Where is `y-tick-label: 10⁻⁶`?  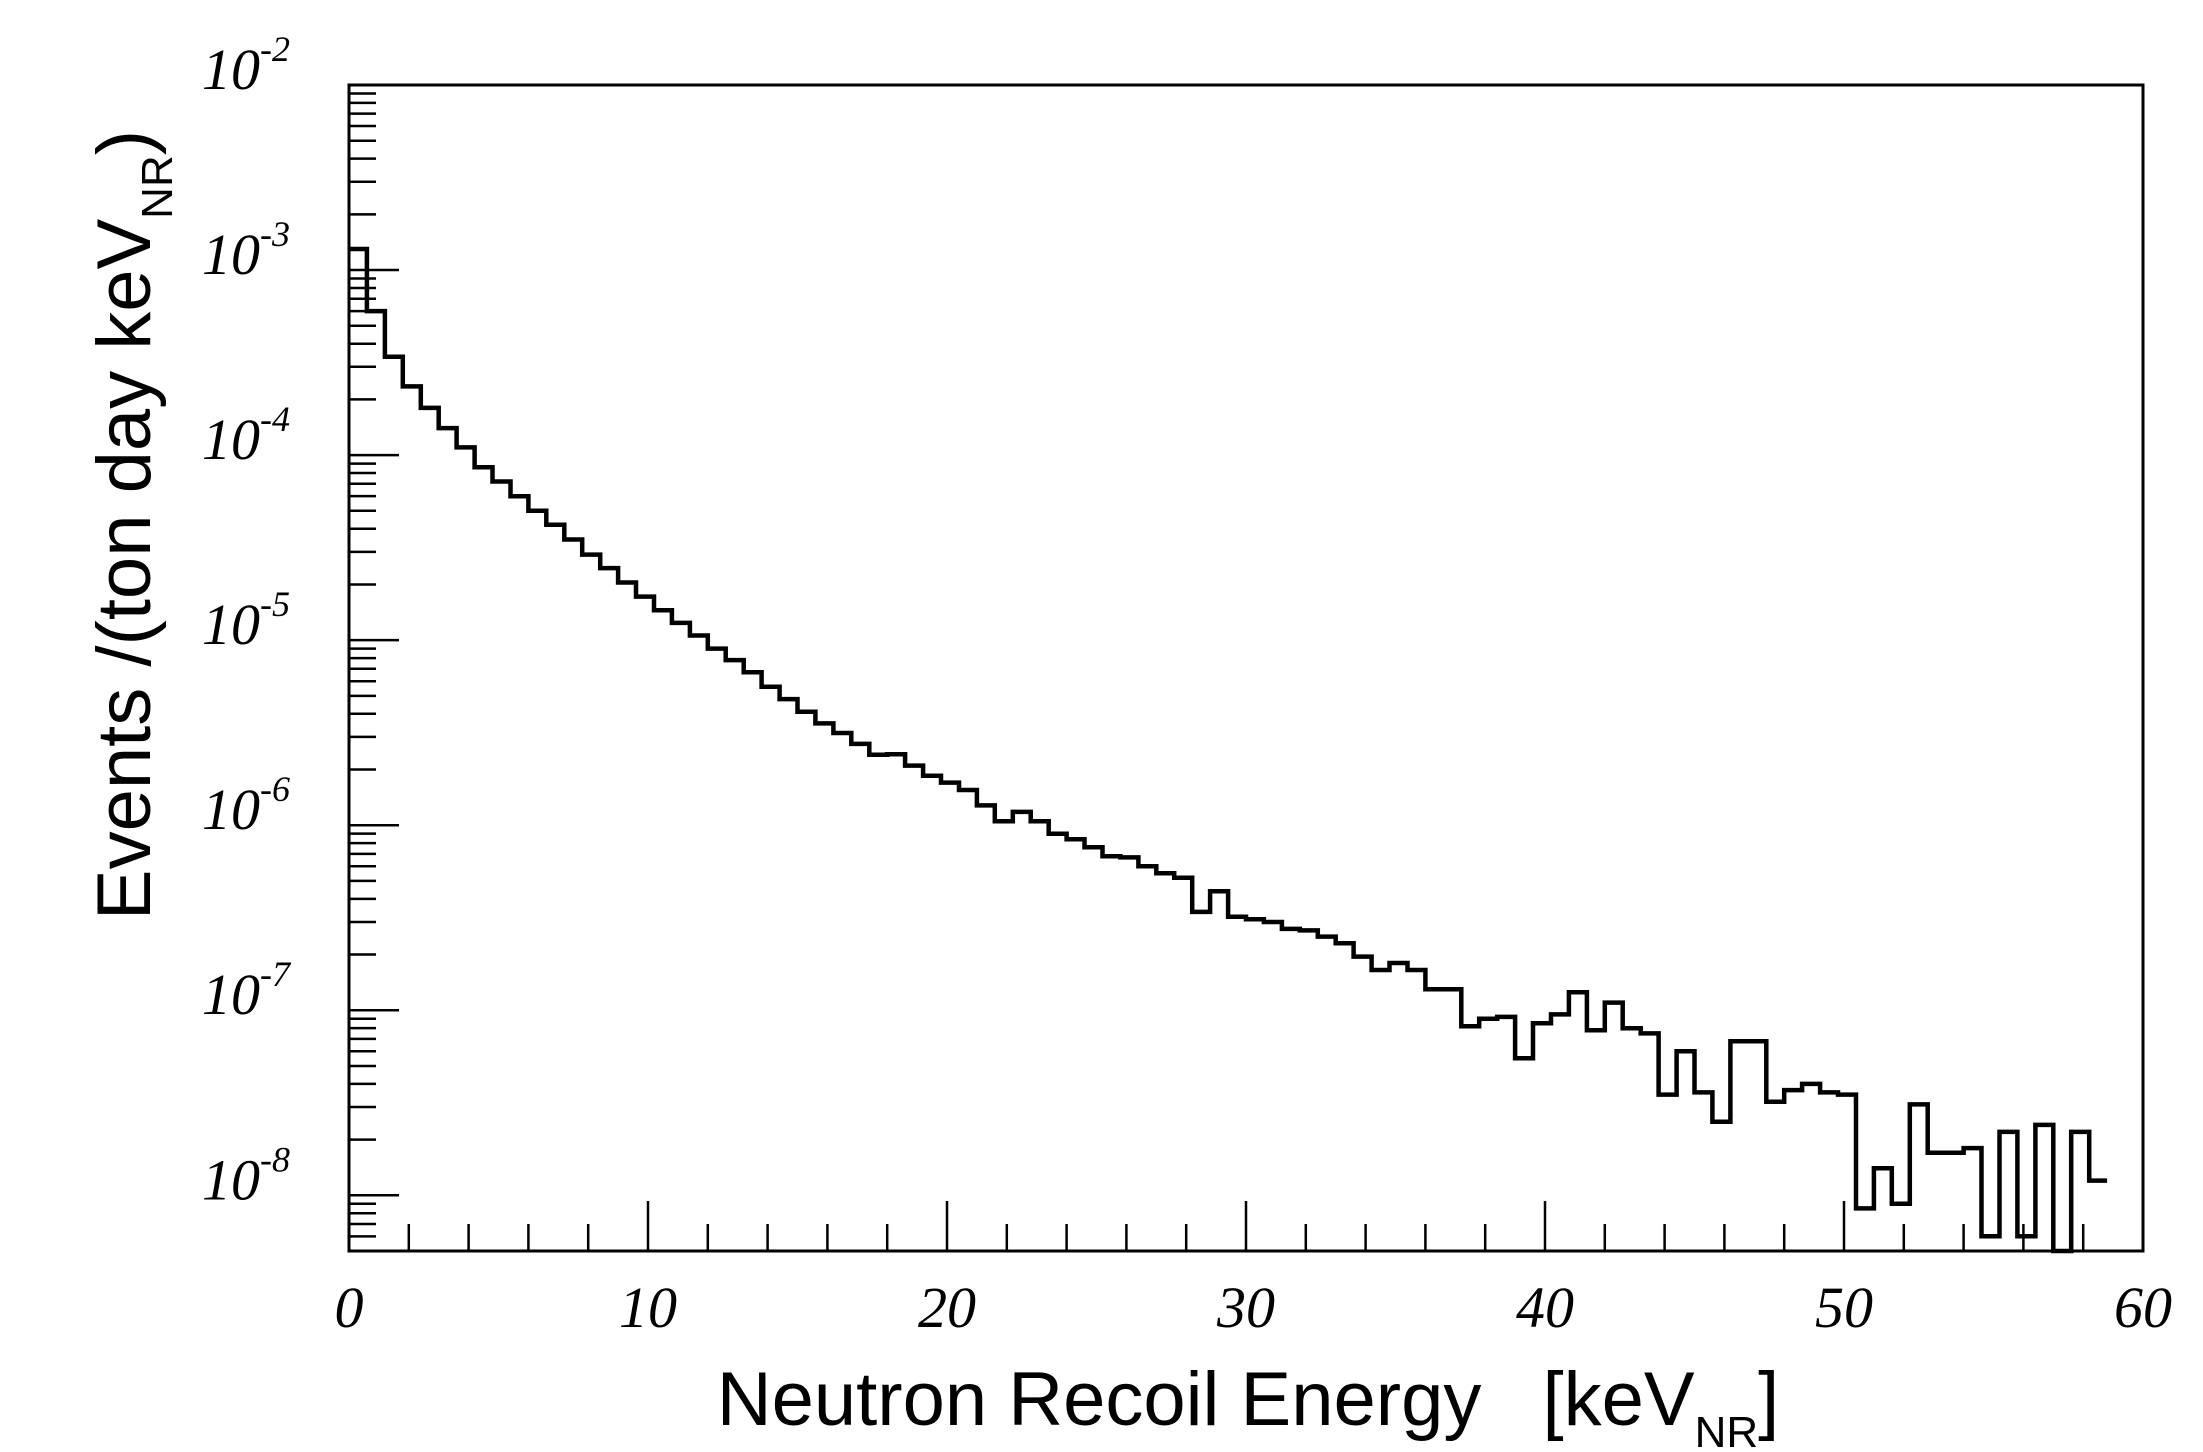 y-tick-label: 10⁻⁶ is located at coordinates (246, 805).